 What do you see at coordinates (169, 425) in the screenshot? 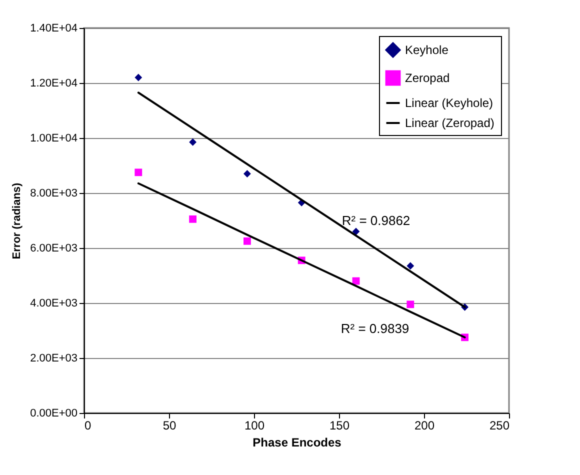
I see `x-tick-label: 50` at bounding box center [169, 425].